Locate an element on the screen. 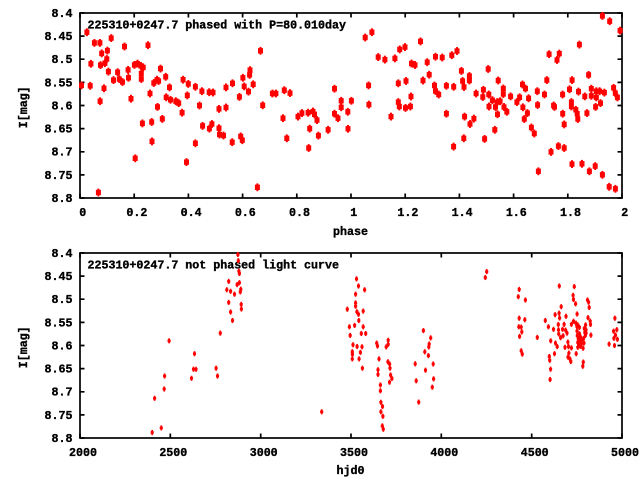 This screenshot has height=480, width=640. svg-text: phase is located at coordinates (350, 232).